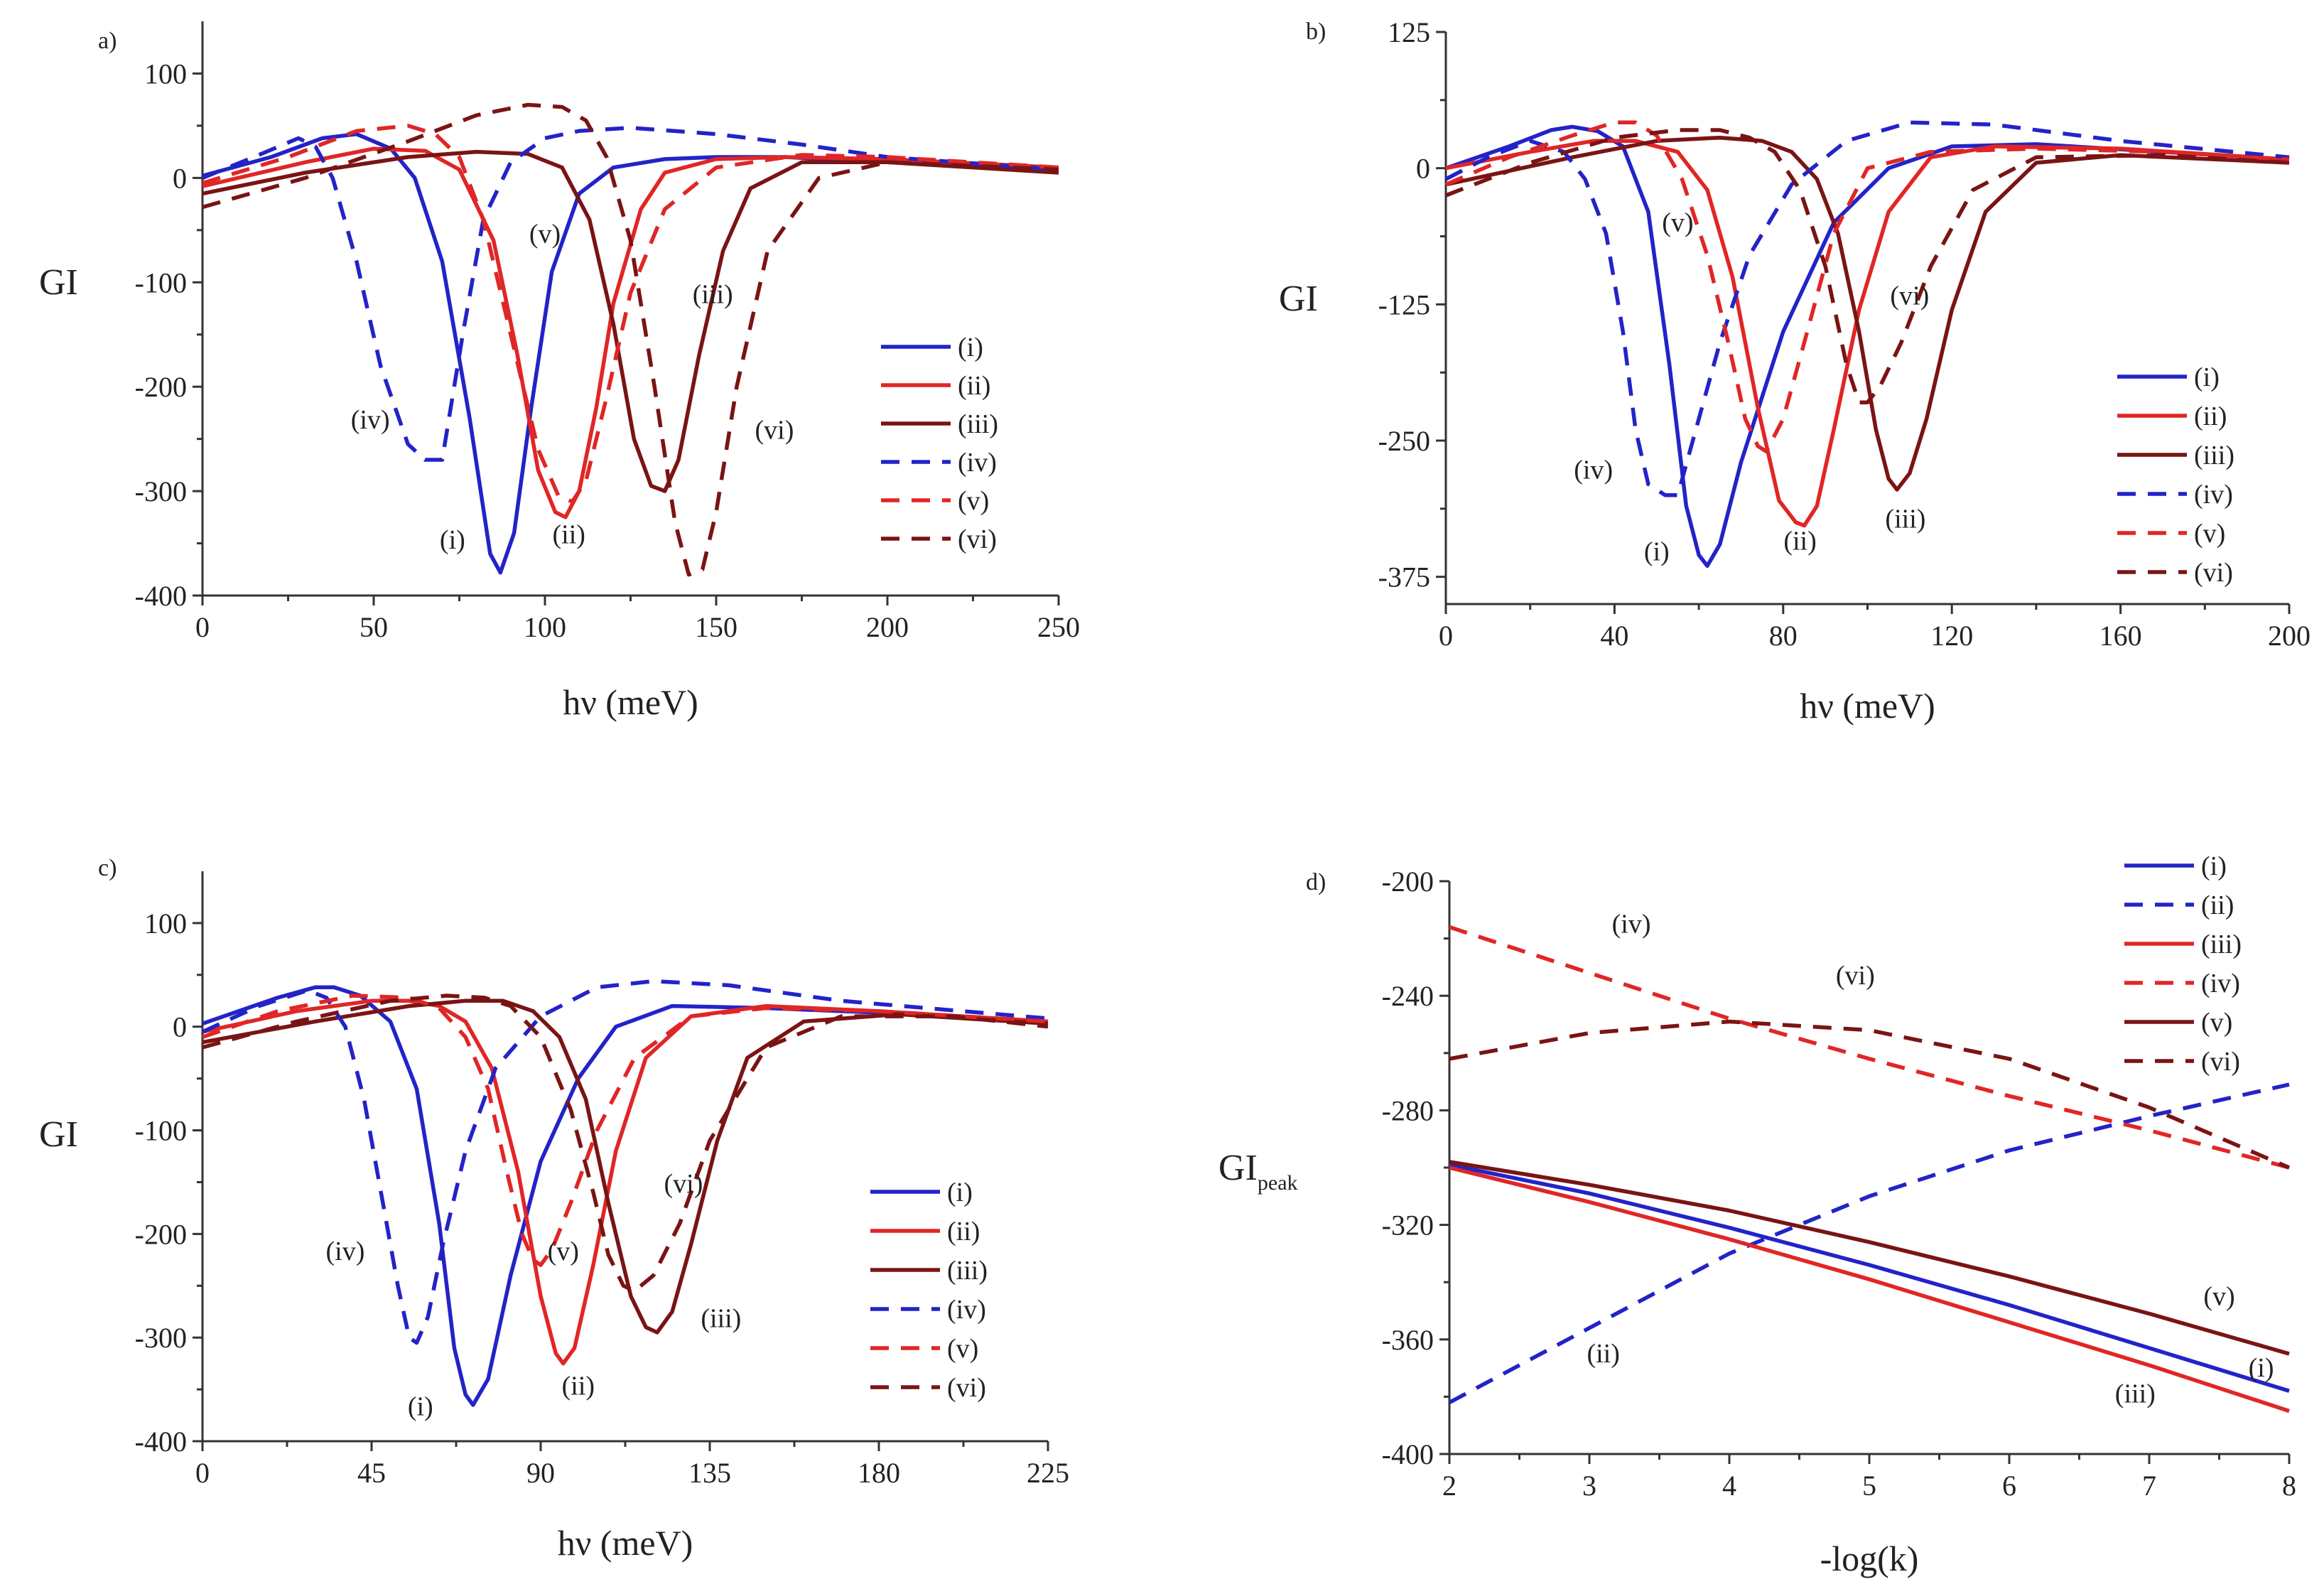 This screenshot has height=1594, width=2324. I want to click on x-tick-label: 4, so click(1729, 1486).